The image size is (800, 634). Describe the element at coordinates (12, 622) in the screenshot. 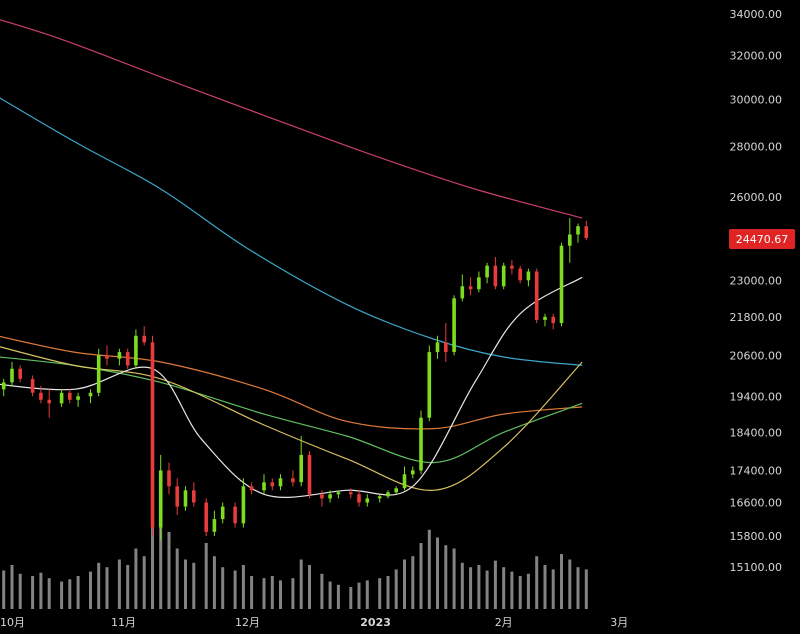

I see `x-tick-label: 10月` at that location.